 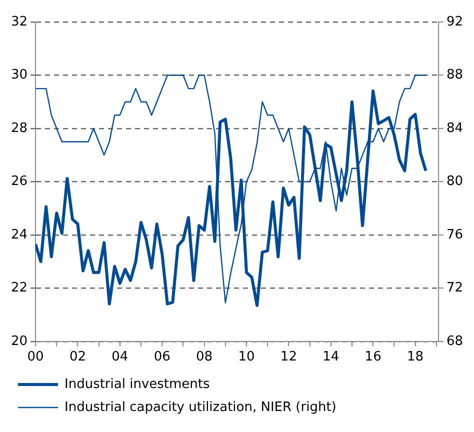 What do you see at coordinates (455, 341) in the screenshot?
I see `y2-tick-label: 68` at bounding box center [455, 341].